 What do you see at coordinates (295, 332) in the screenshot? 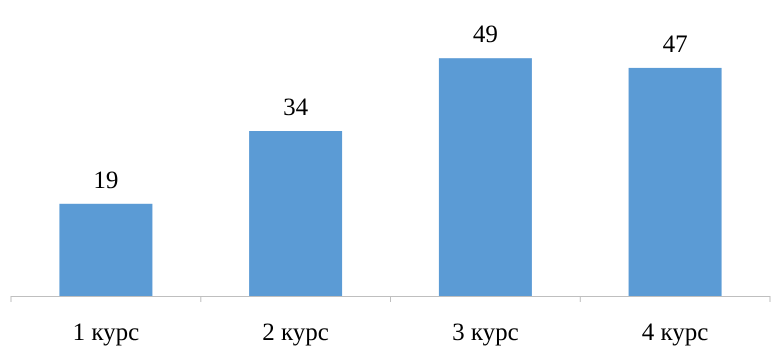
I see `x-tick-label-2: 2 курс` at bounding box center [295, 332].